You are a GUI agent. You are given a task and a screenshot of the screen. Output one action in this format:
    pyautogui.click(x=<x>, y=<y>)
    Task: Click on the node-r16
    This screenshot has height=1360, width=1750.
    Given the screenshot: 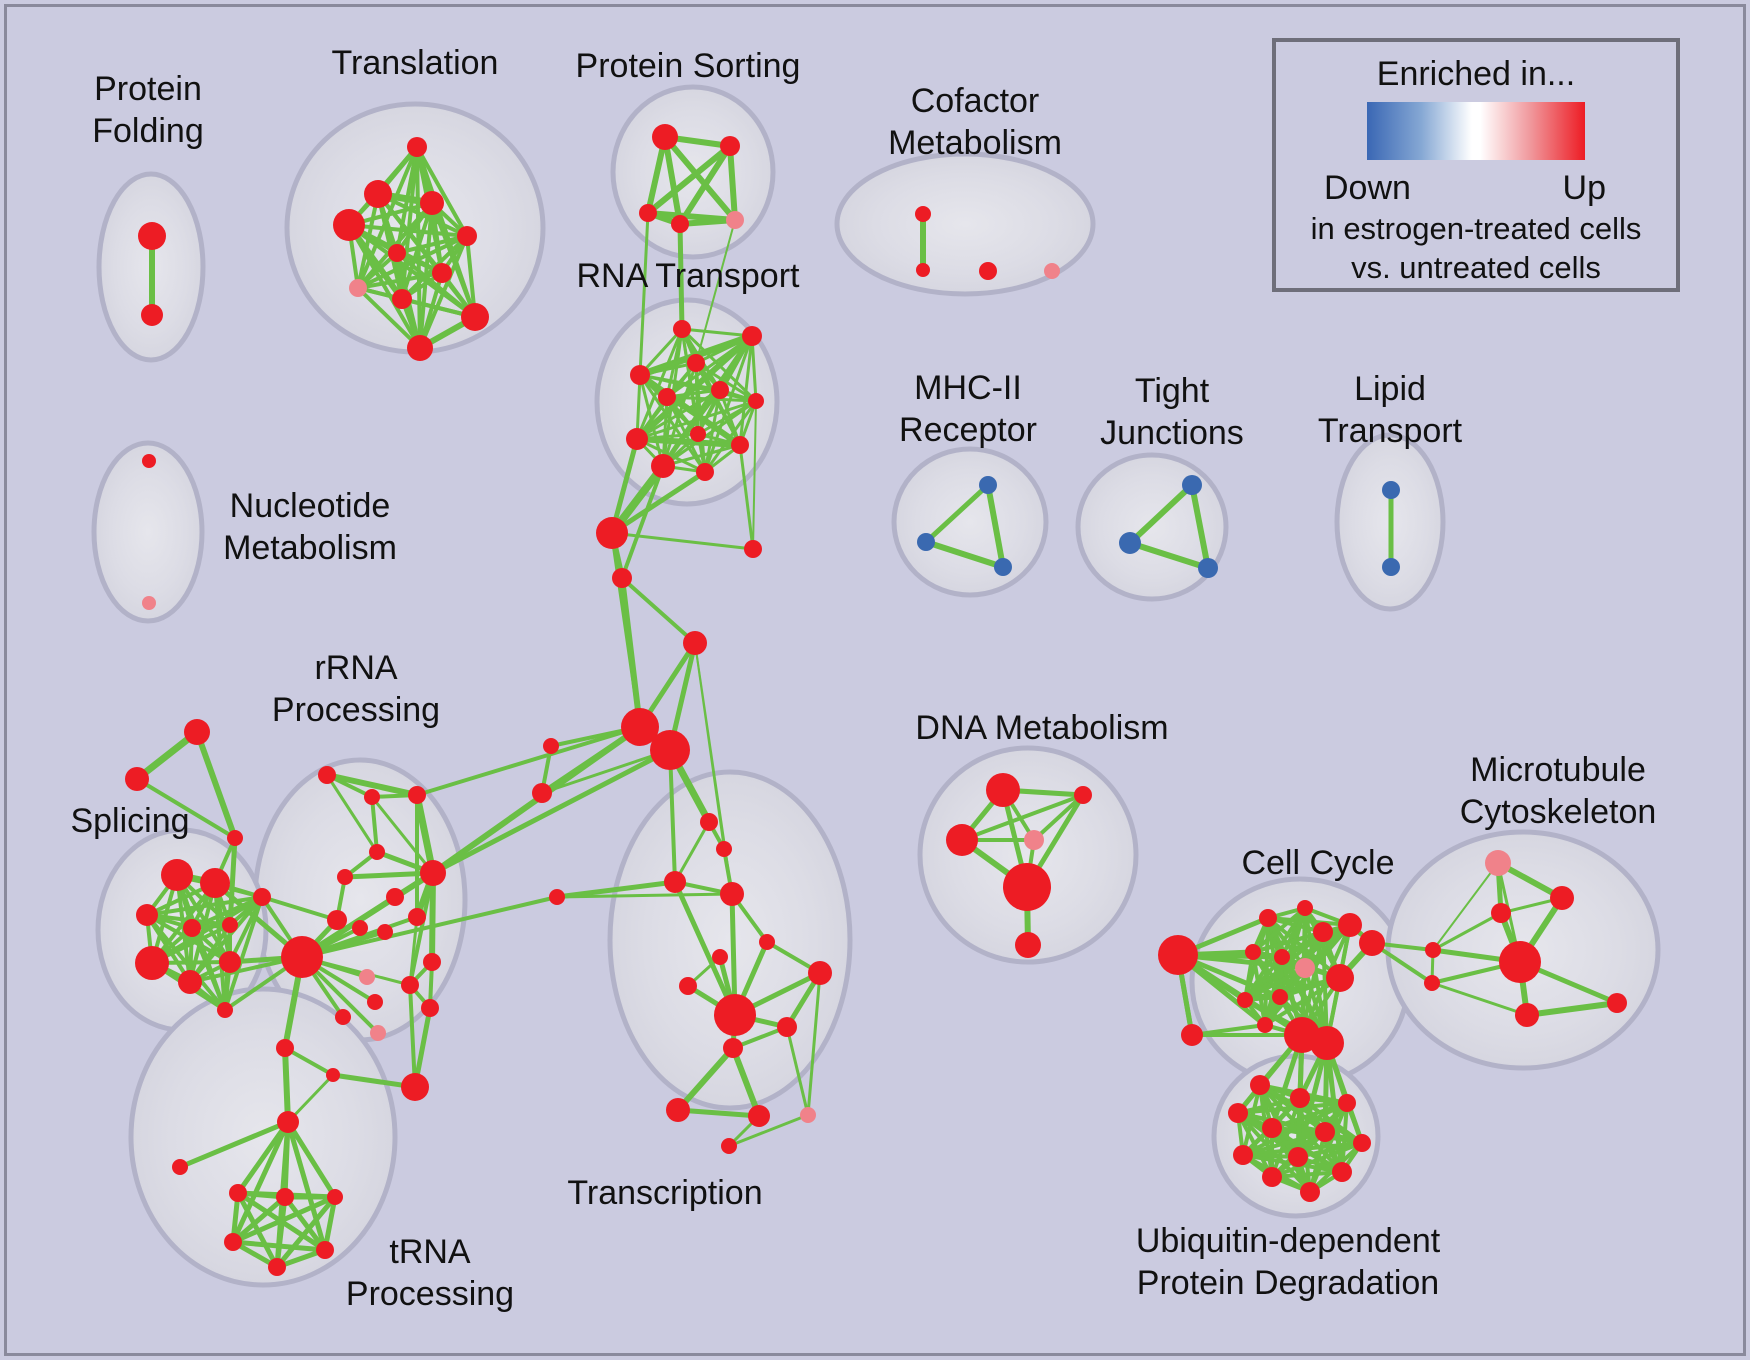 What is the action you would take?
    pyautogui.click(x=432, y=962)
    